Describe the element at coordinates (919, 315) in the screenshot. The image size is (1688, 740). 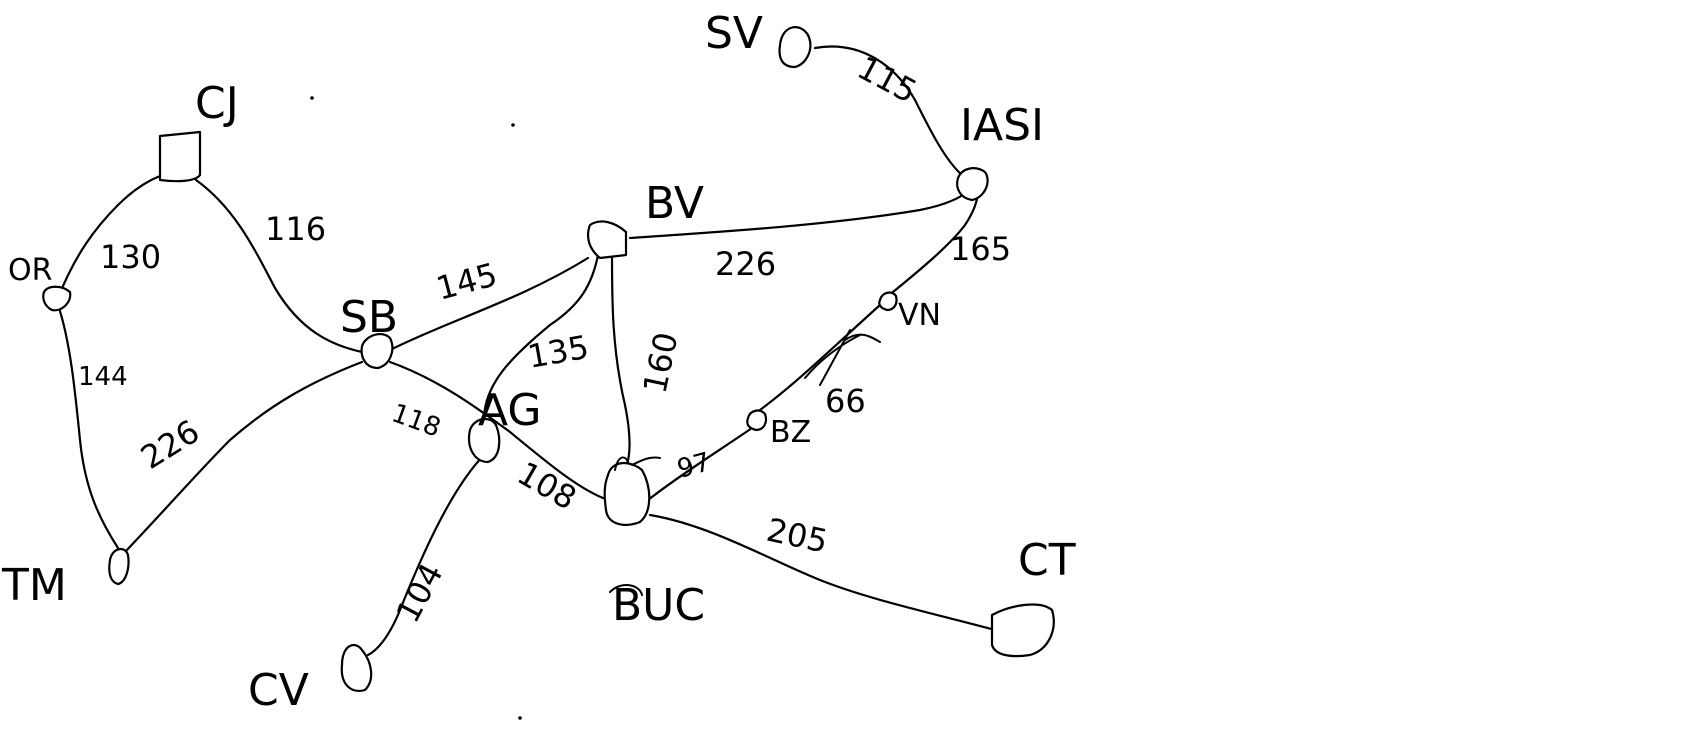
I see `node-label-vn: VN` at that location.